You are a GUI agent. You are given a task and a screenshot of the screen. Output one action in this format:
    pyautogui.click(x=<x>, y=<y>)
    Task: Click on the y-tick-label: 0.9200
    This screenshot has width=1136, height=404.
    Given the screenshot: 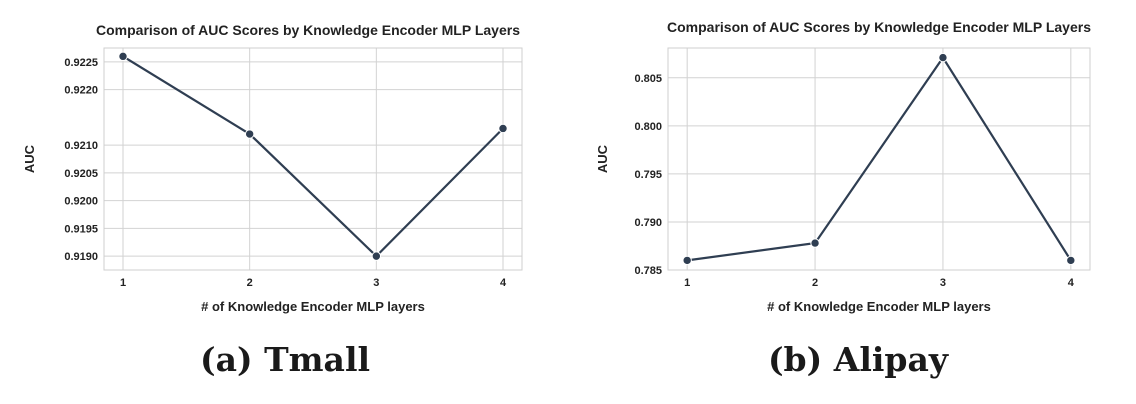 What is the action you would take?
    pyautogui.click(x=81, y=202)
    